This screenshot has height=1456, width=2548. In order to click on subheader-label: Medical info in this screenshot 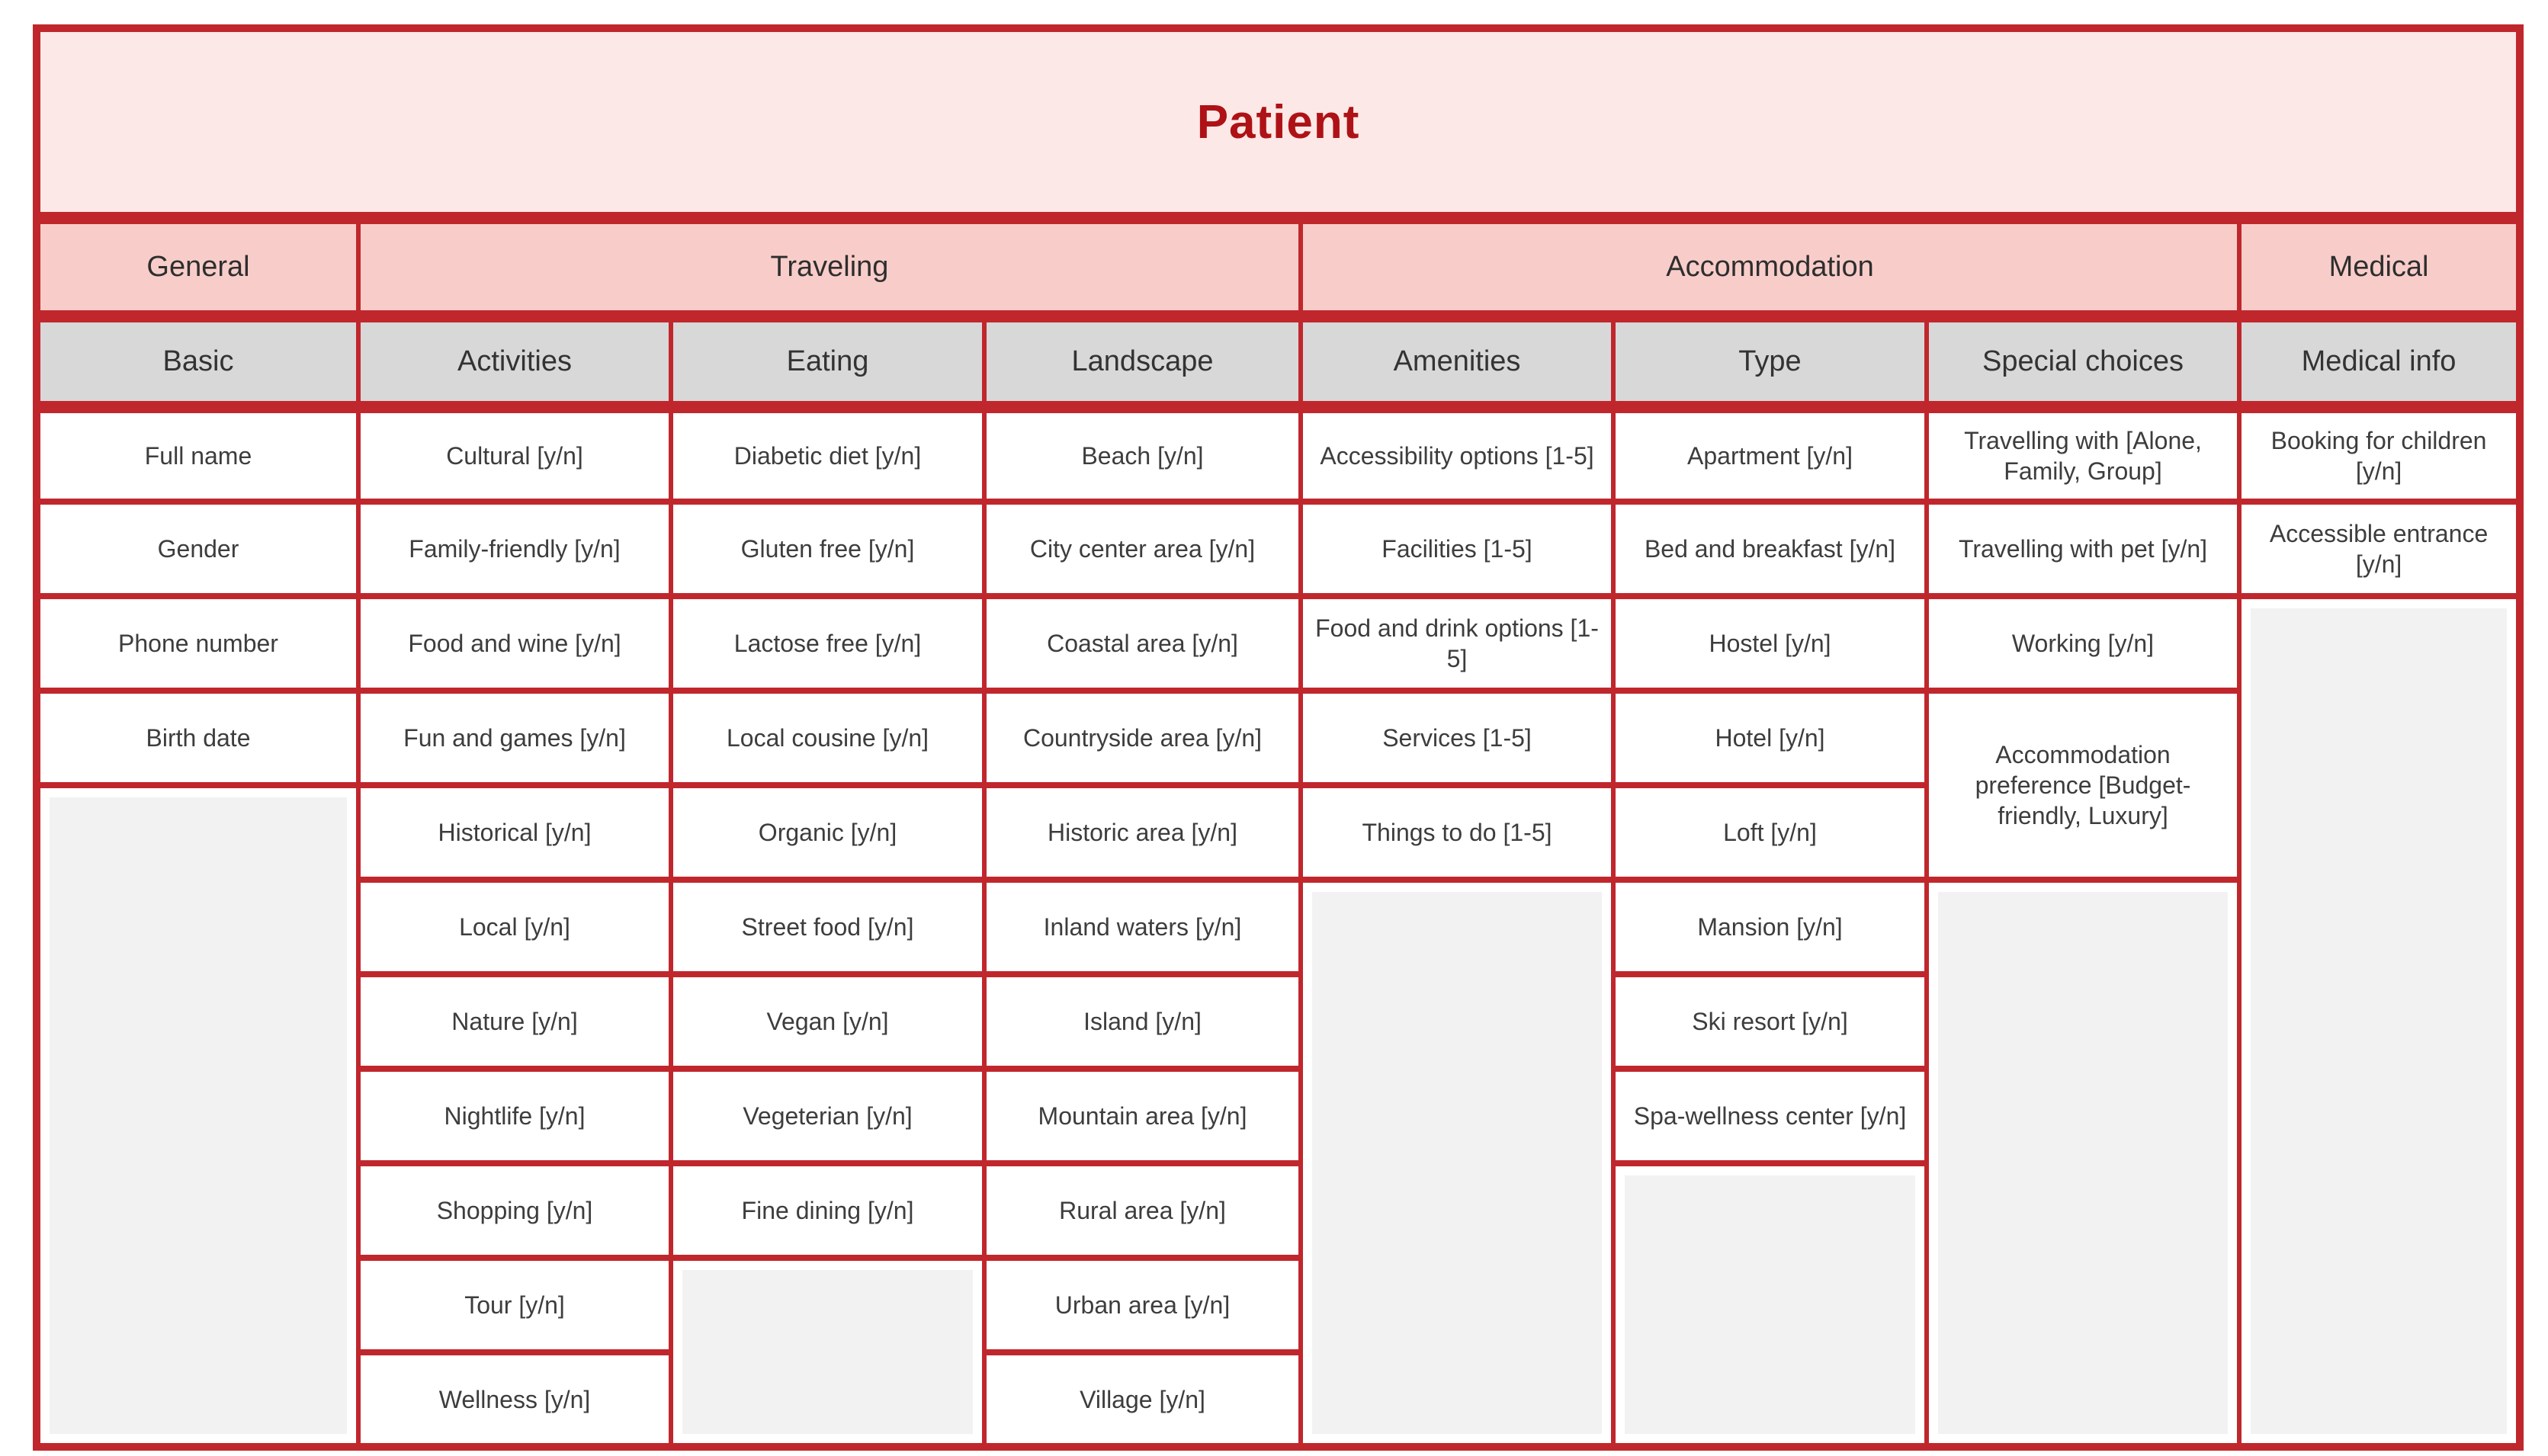, I will do `click(2379, 361)`.